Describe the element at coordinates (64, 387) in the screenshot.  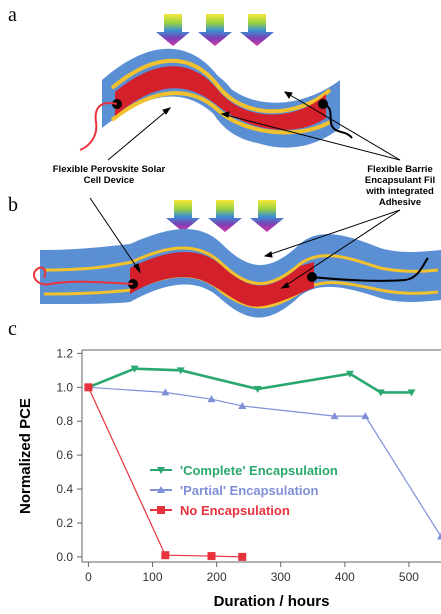
I see `y-tick-label: 1.0` at that location.